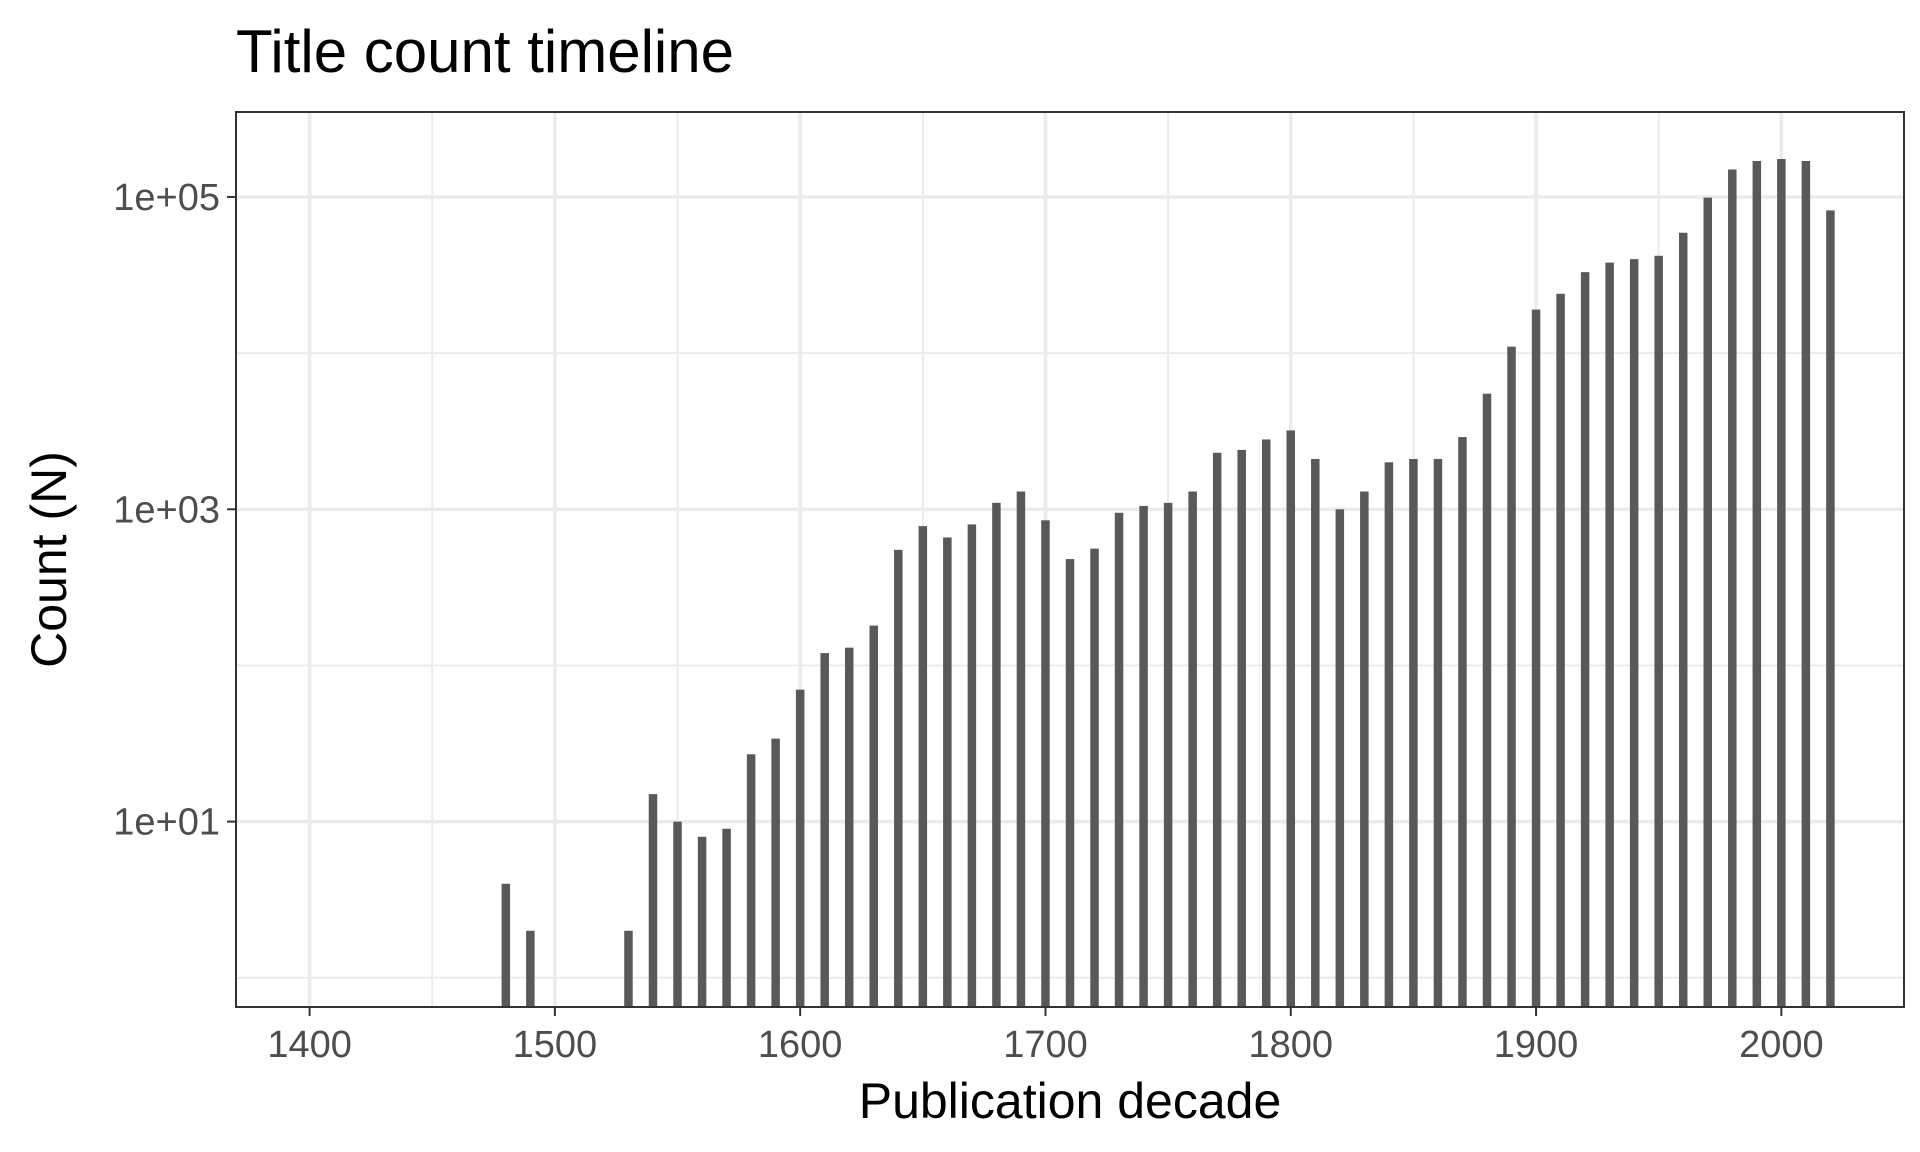  I want to click on y-tick-label: 1e+05, so click(166, 198).